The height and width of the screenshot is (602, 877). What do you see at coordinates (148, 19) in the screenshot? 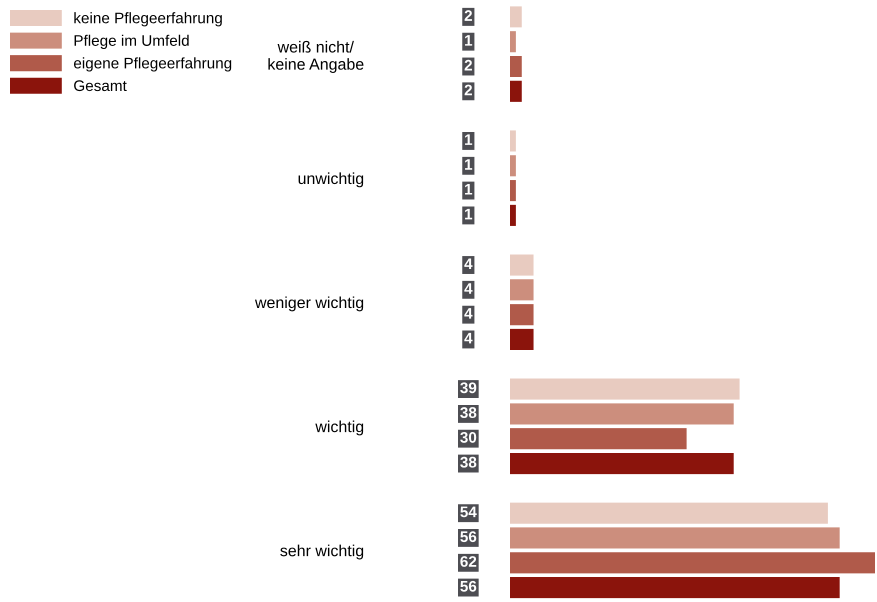
I see `legend-label: keine Pflegeerfahrung` at bounding box center [148, 19].